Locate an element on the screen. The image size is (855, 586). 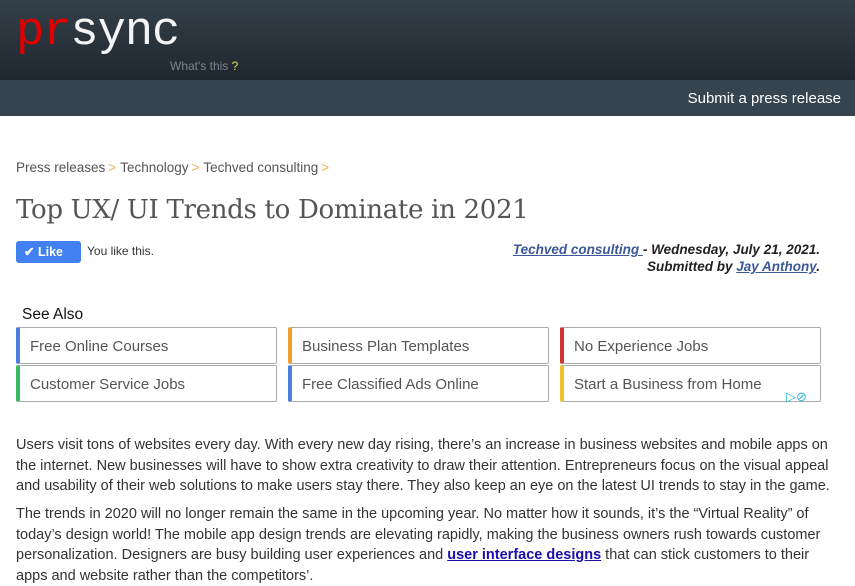
page-title: Top UX/ UI Trends to Dominate in 2021 is located at coordinates (272, 210).